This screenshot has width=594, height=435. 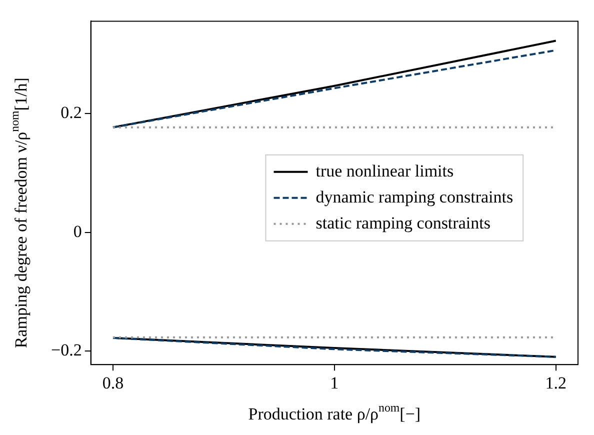 I want to click on y-tick-label: 0.2, so click(x=71, y=112).